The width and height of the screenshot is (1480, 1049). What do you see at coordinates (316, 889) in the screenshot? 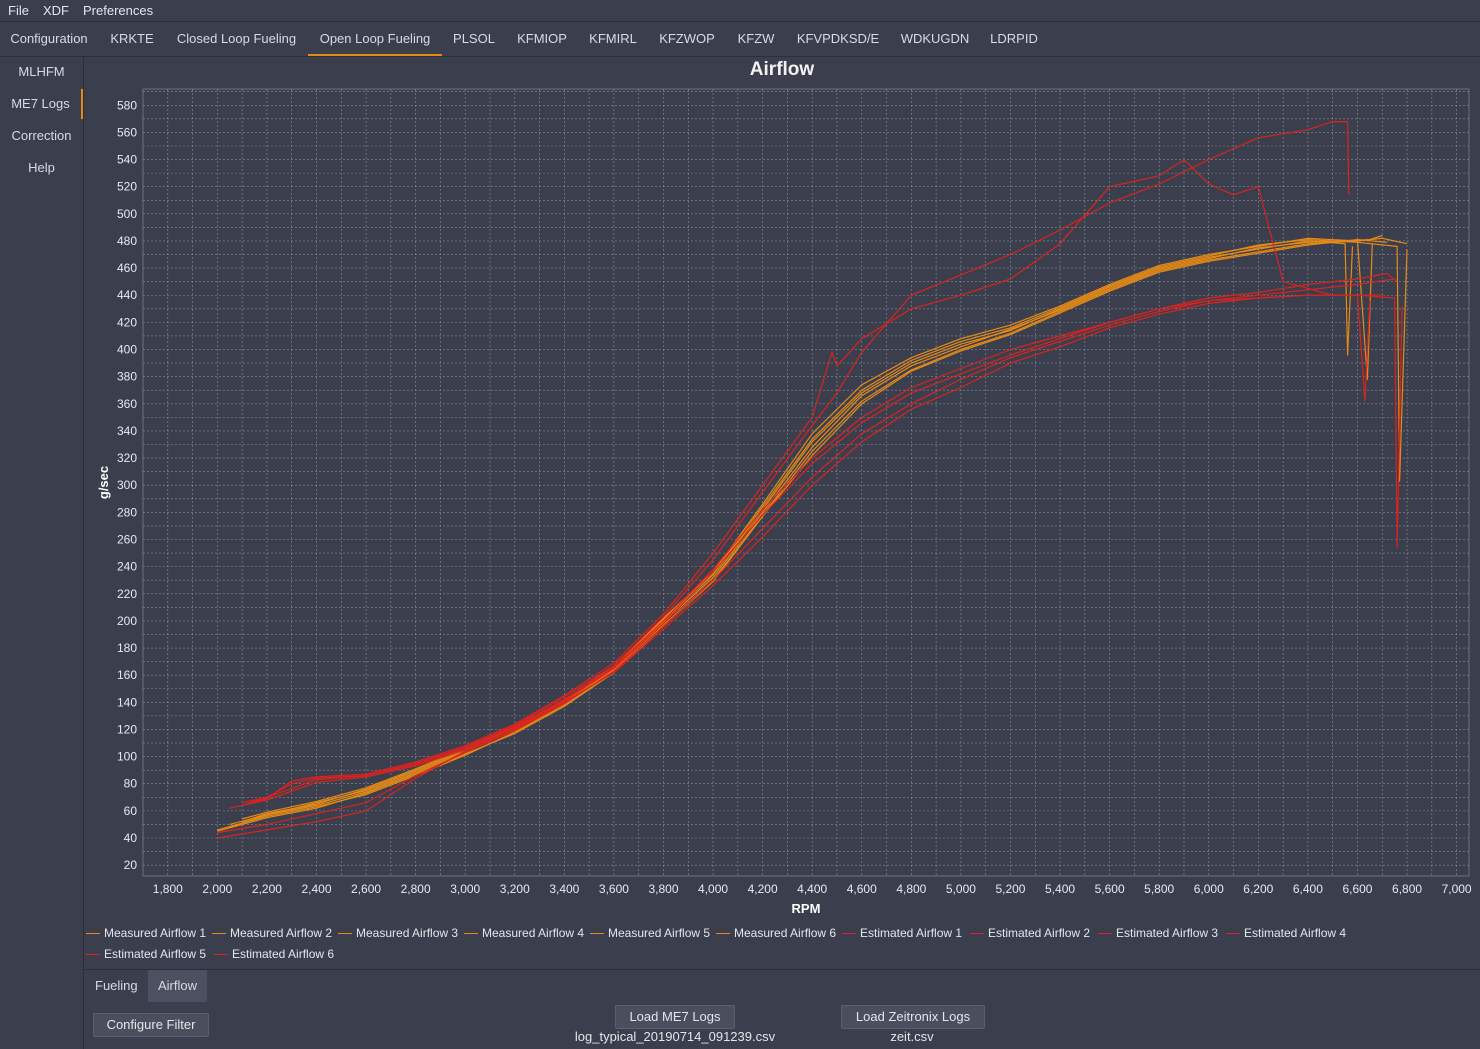
I see `x-tick-label: 2,400` at bounding box center [316, 889].